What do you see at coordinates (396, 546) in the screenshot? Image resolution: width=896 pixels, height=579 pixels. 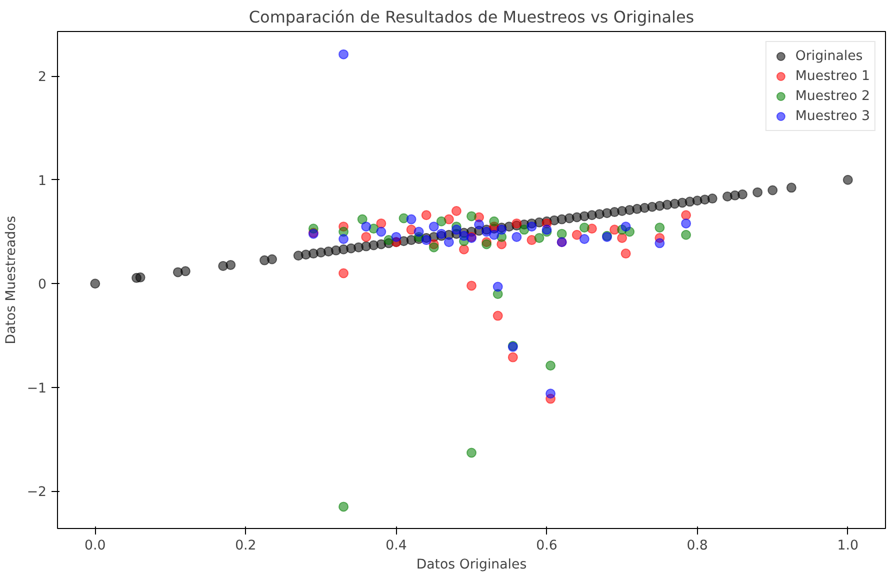 I see `x-tick-label: 0.4` at bounding box center [396, 546].